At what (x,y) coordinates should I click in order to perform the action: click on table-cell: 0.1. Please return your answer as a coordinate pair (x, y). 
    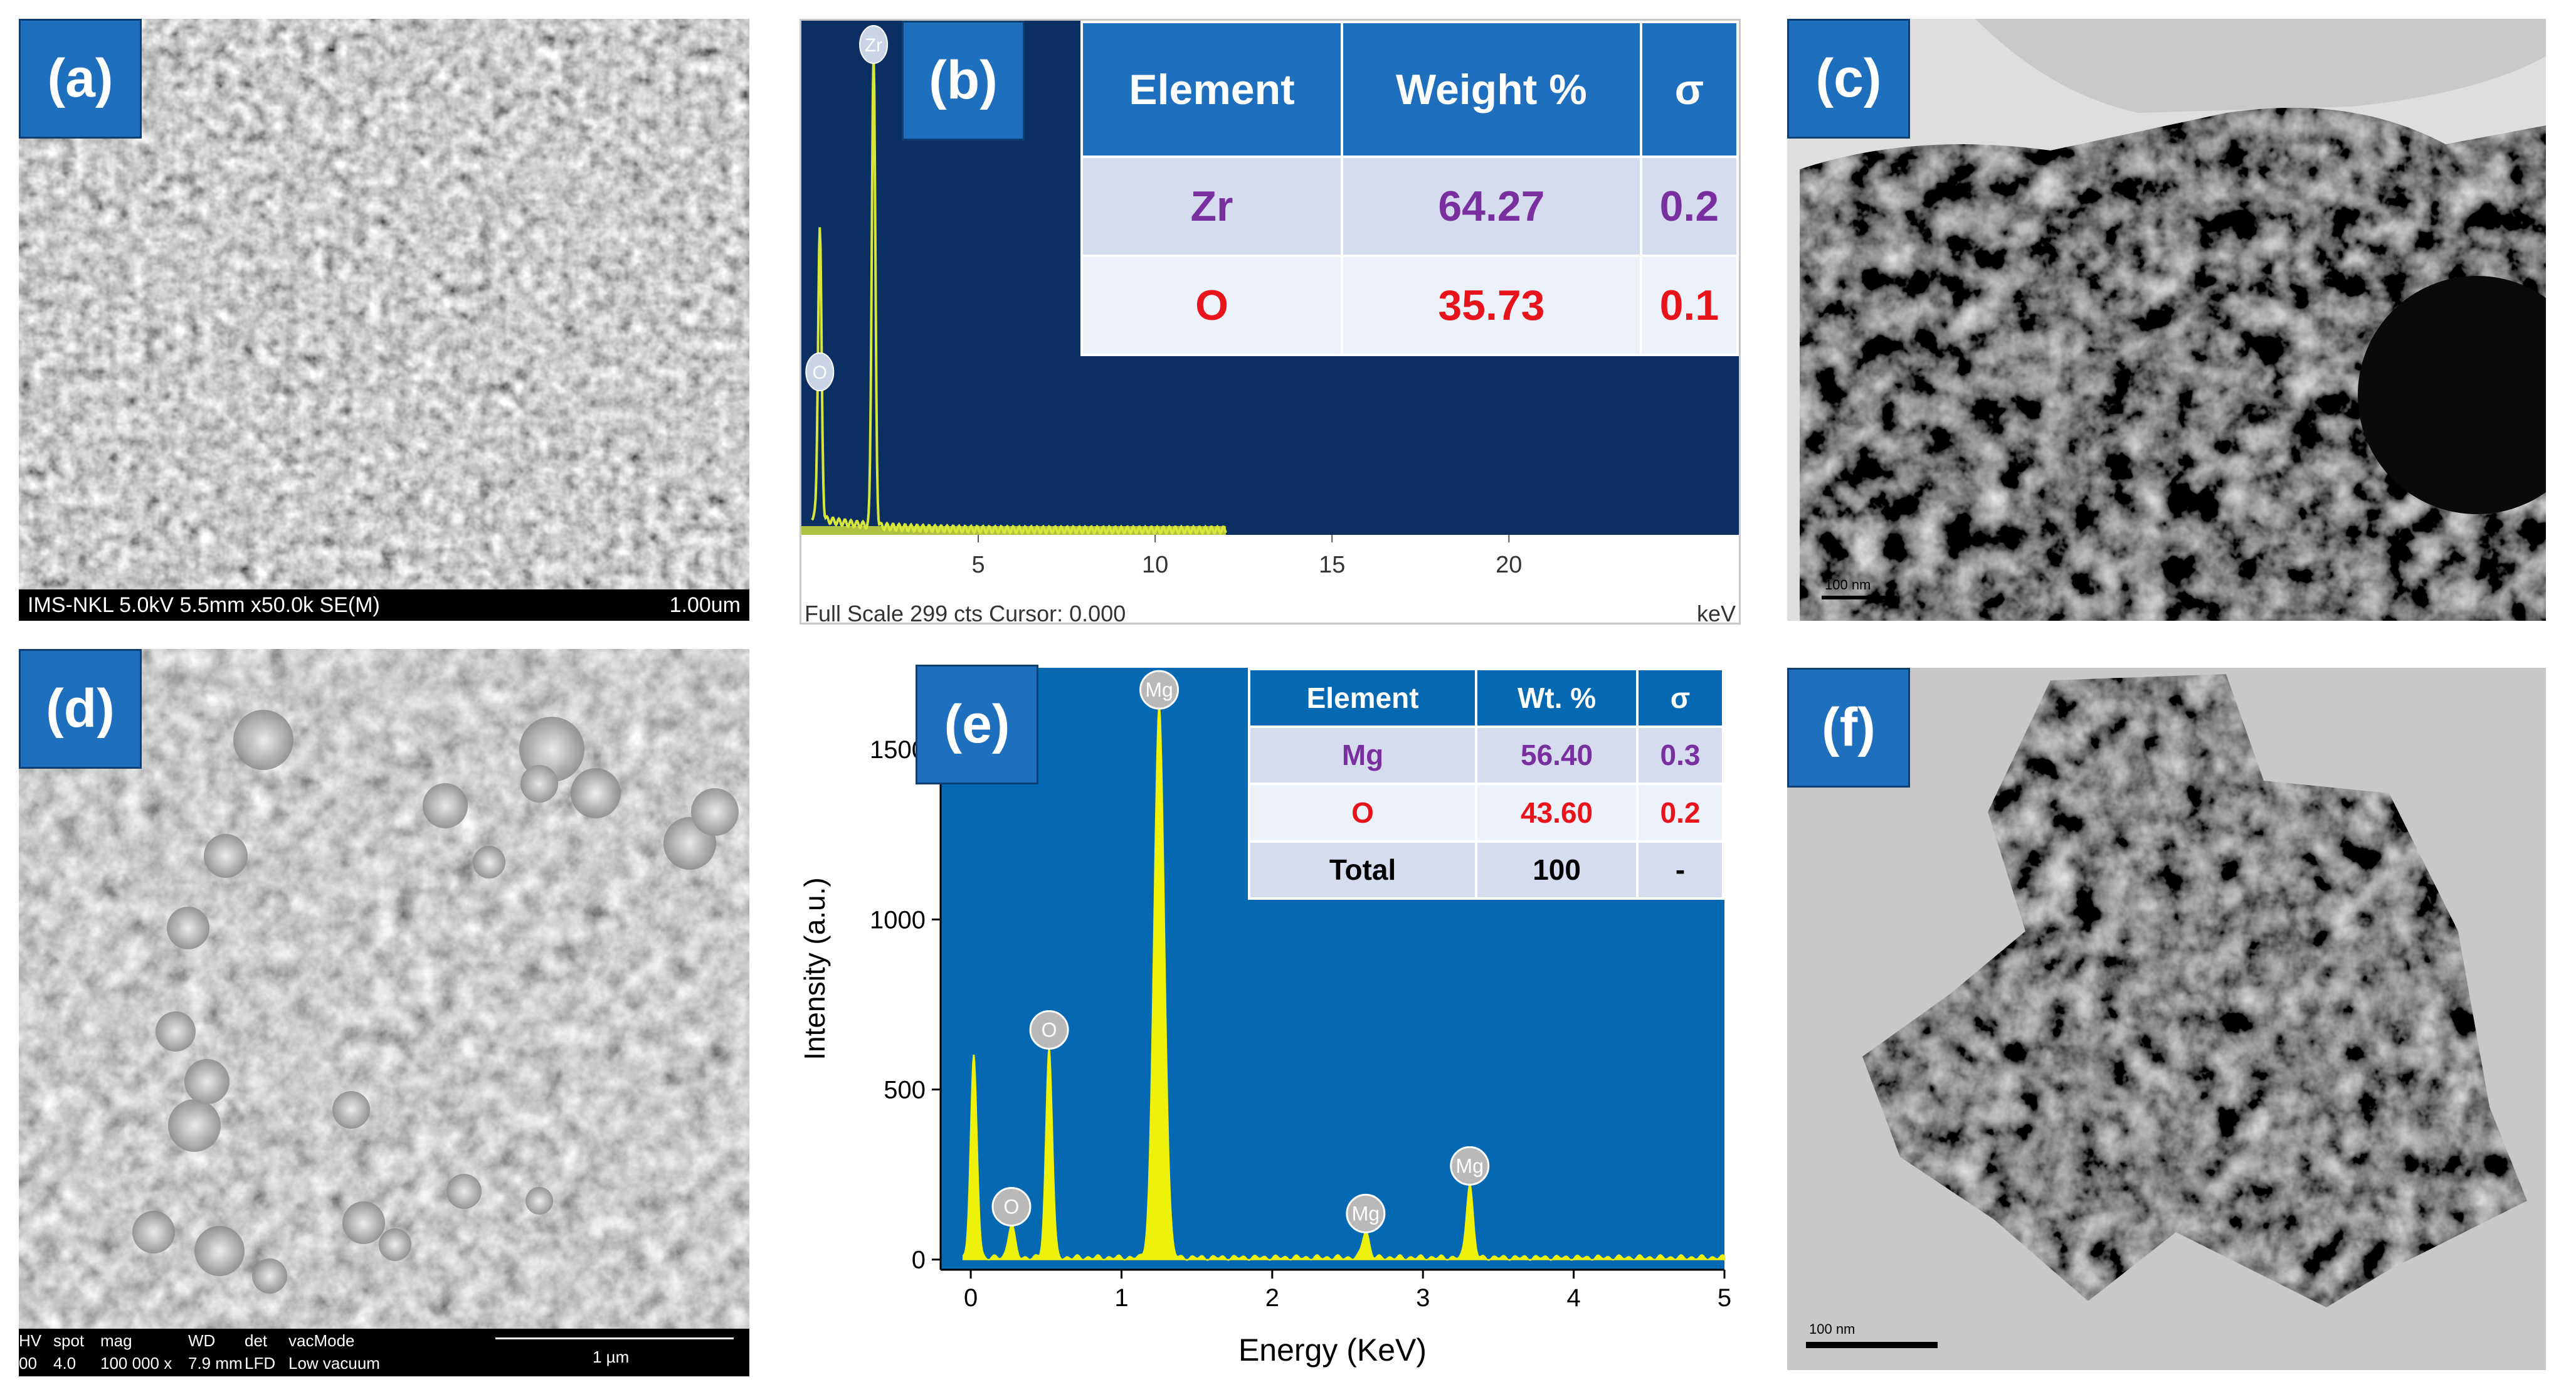
    Looking at the image, I should click on (1689, 305).